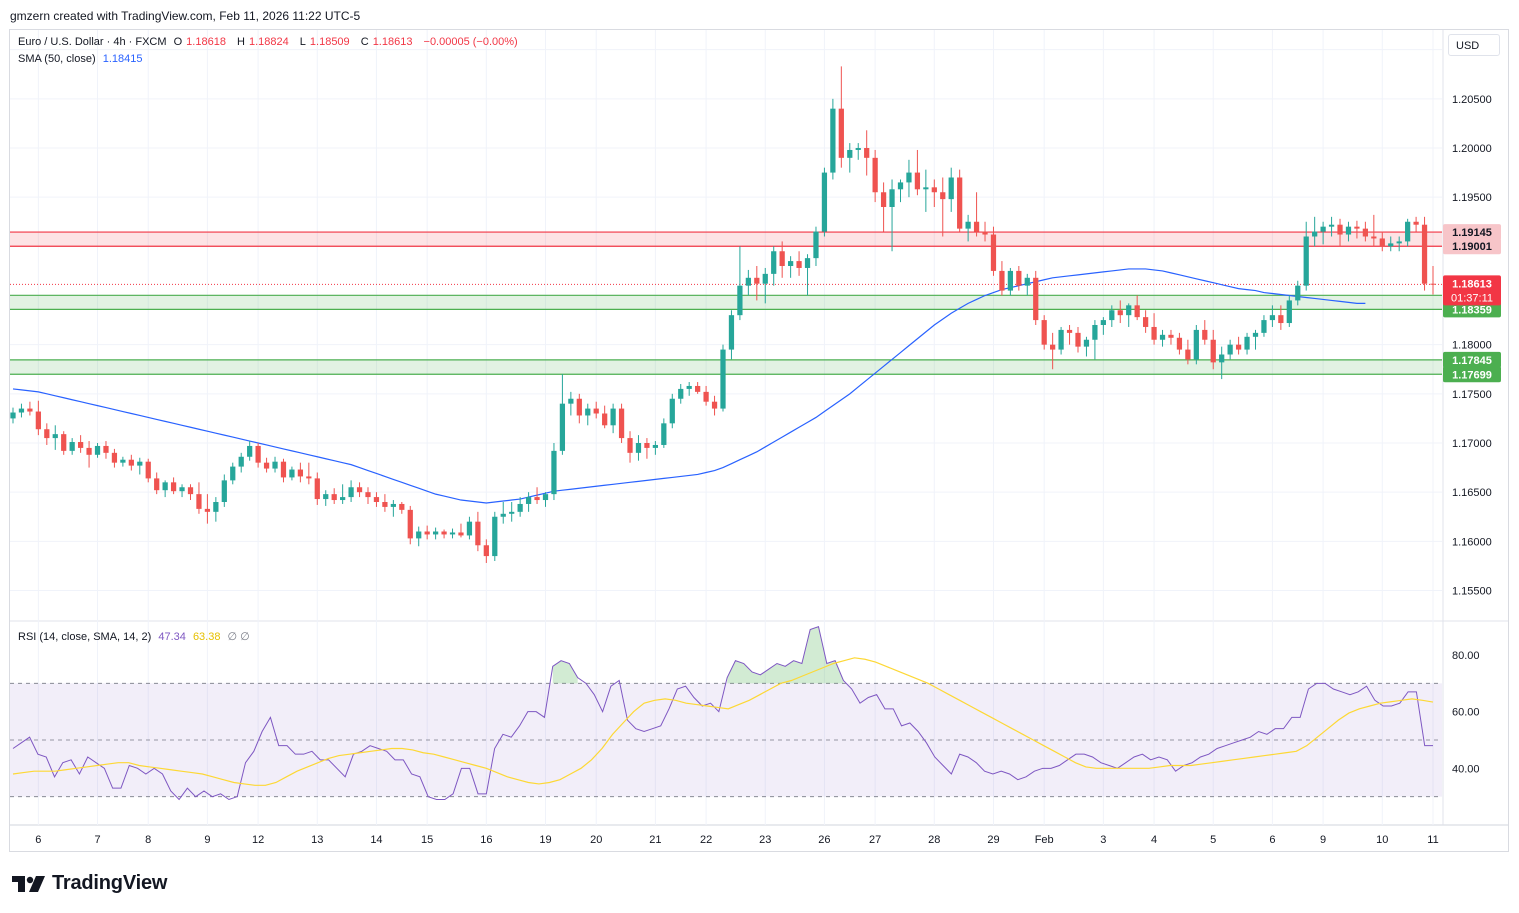 The image size is (1519, 913). I want to click on price-tick-label: 1.18000, so click(1472, 346).